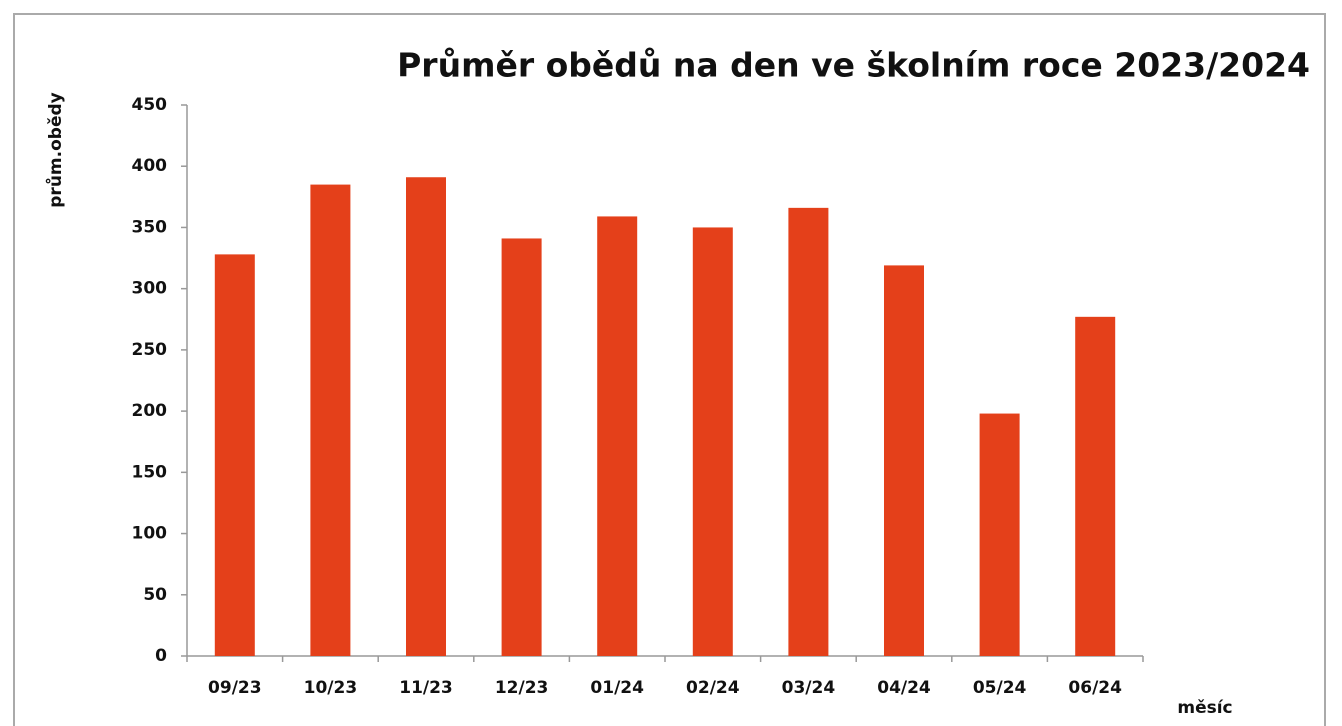  I want to click on y-tick-label: 300, so click(150, 289).